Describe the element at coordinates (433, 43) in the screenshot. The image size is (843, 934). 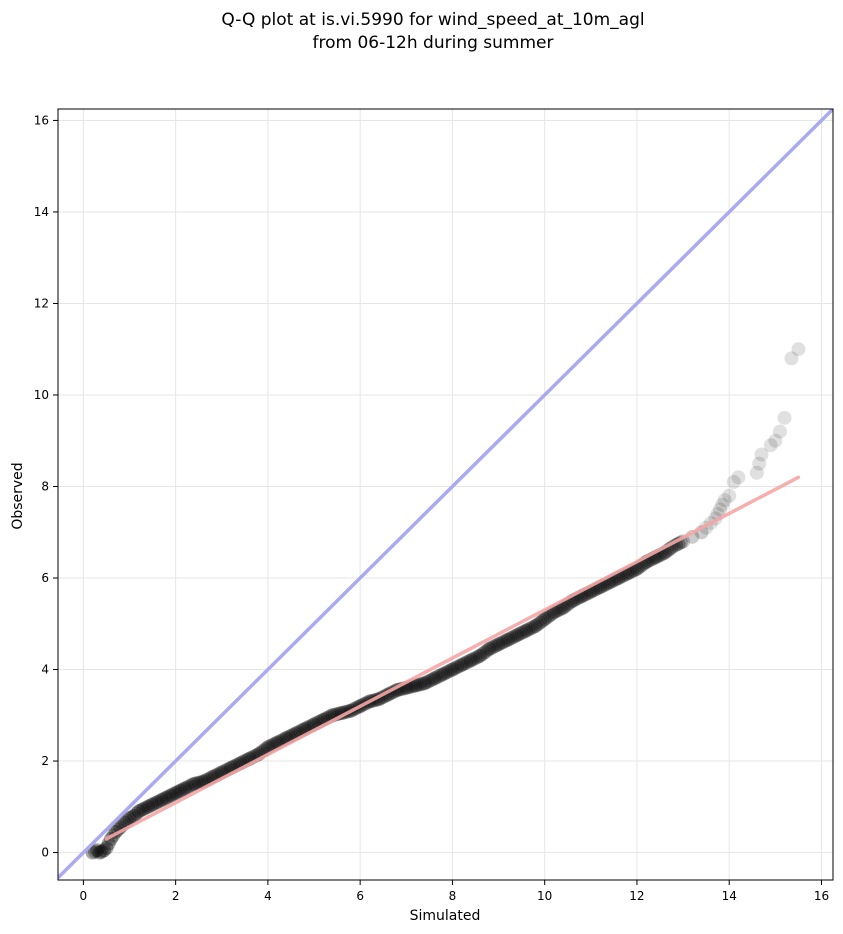
I see `chart-subtitle: from 06-12h during summer` at that location.